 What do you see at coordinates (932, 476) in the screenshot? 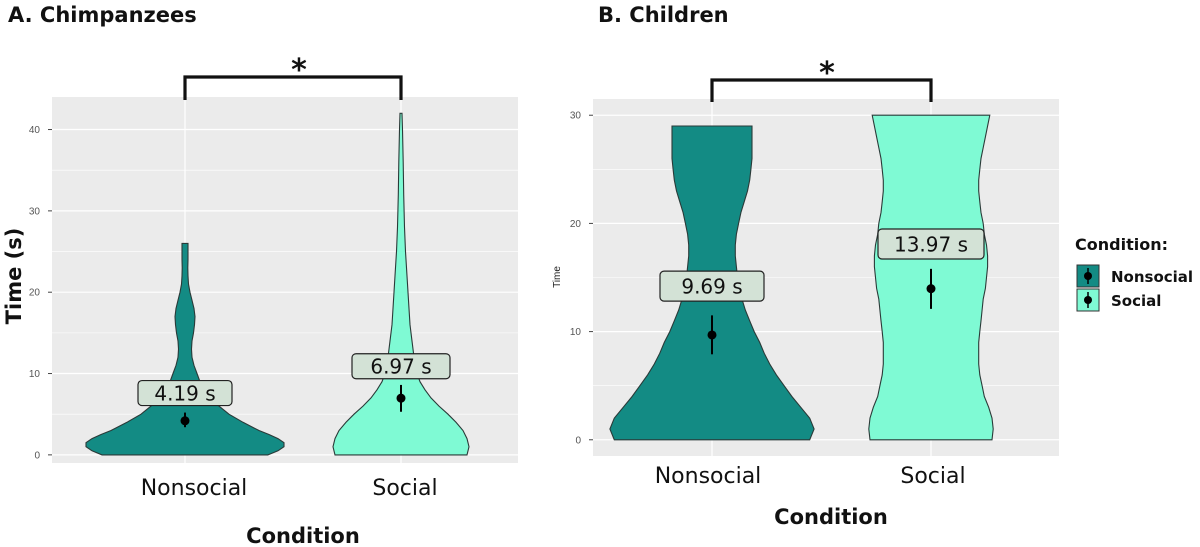
I see `x-tick-social-b: Social` at bounding box center [932, 476].